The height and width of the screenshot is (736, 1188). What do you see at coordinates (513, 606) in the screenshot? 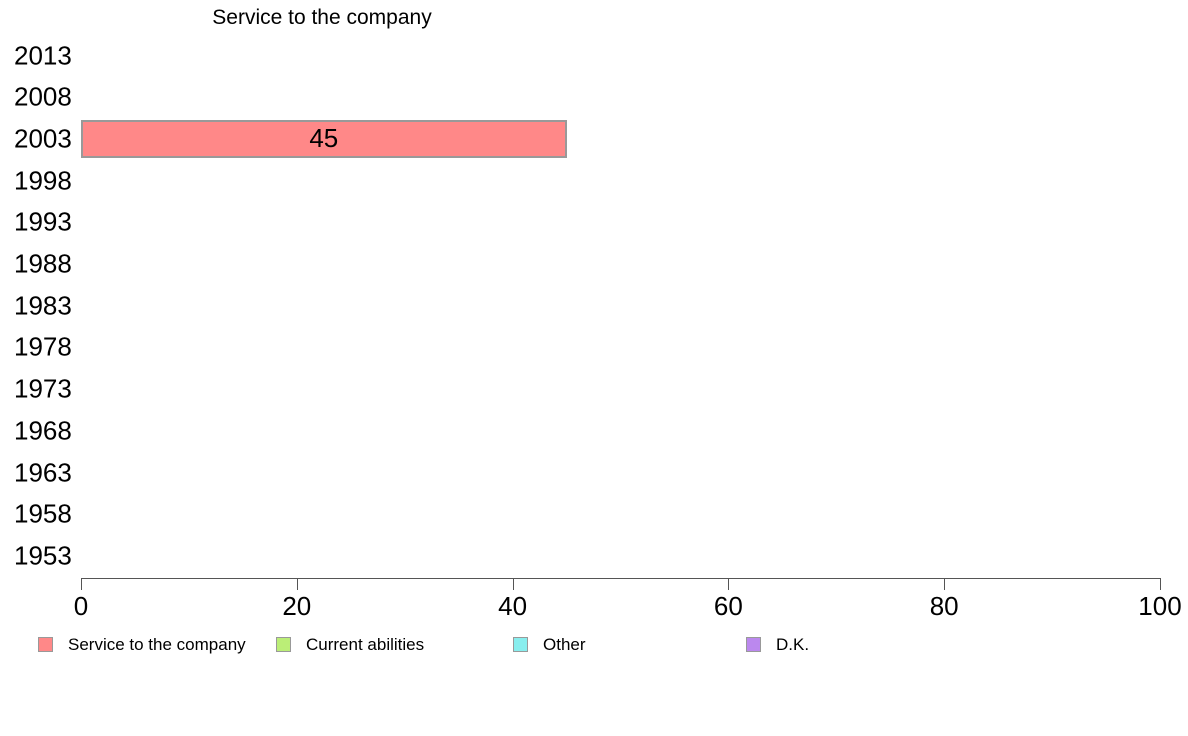
I see `x-axis-tick-label: 40` at bounding box center [513, 606].